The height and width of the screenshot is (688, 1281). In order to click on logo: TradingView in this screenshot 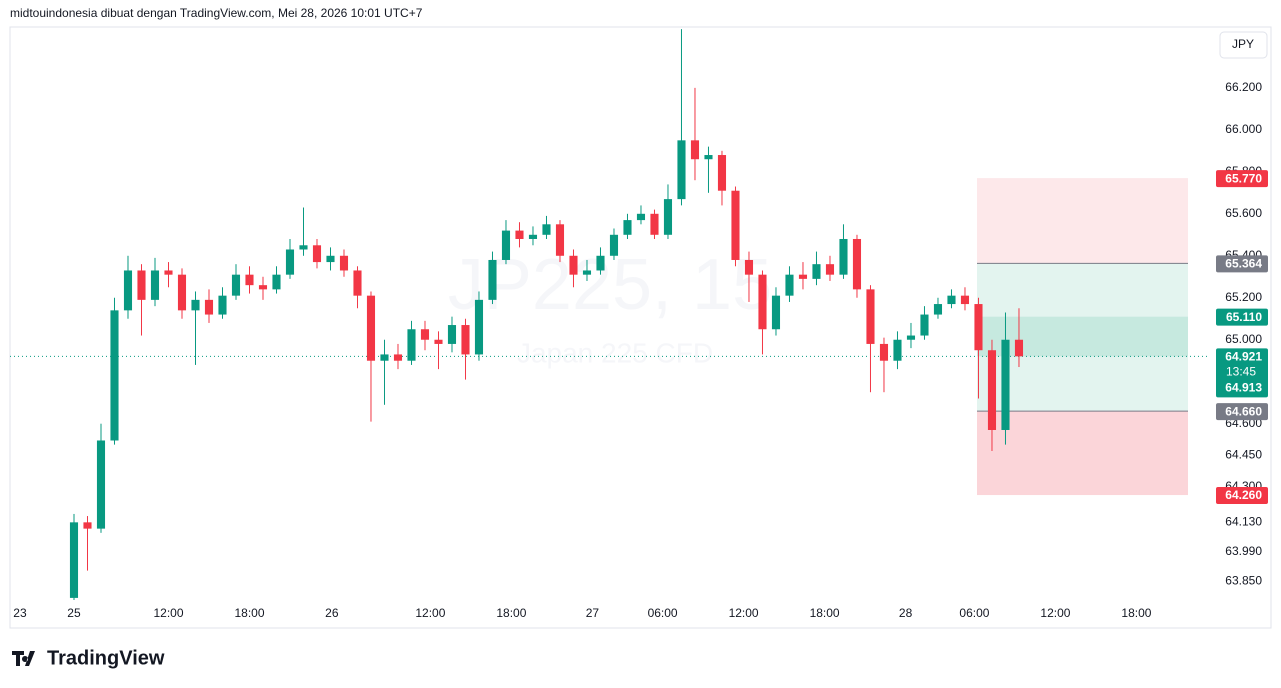, I will do `click(88, 658)`.